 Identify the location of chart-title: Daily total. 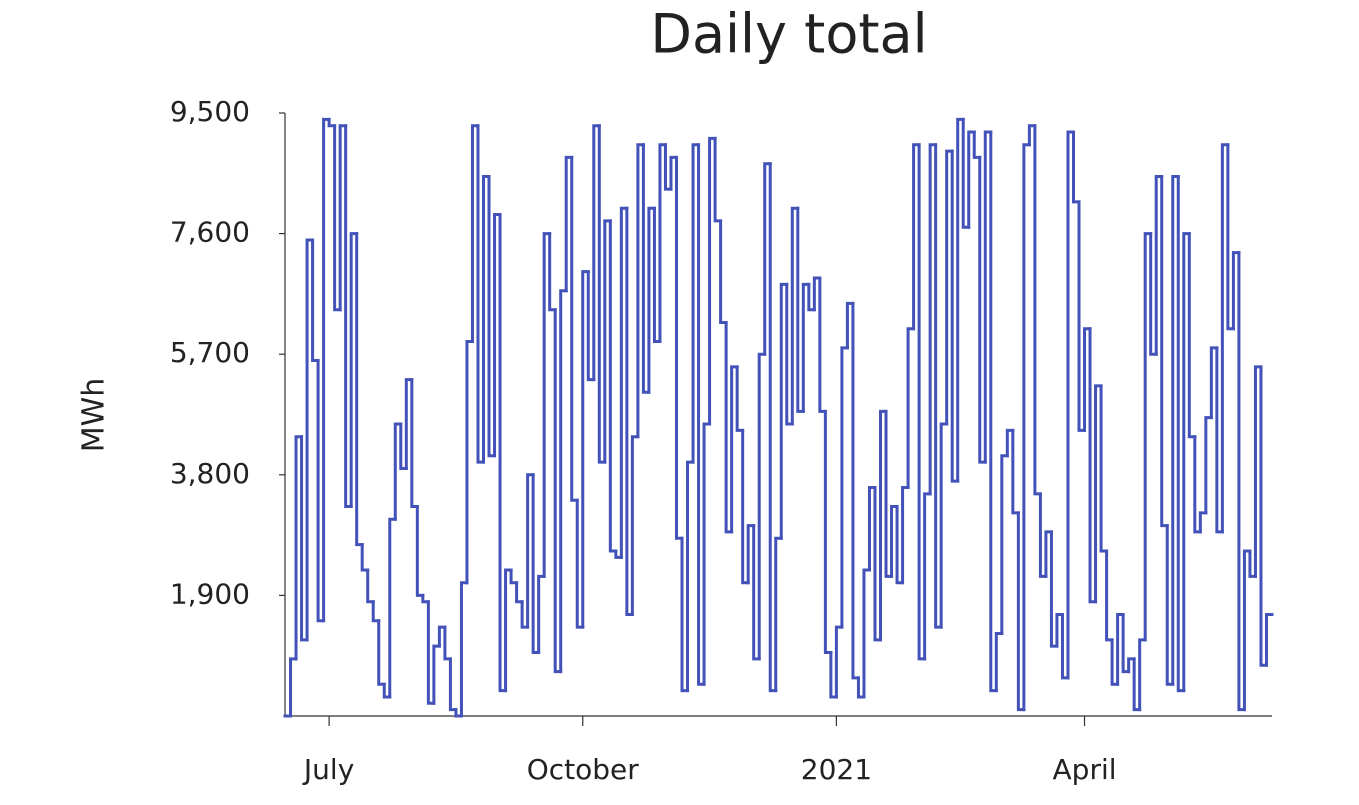
(788, 34).